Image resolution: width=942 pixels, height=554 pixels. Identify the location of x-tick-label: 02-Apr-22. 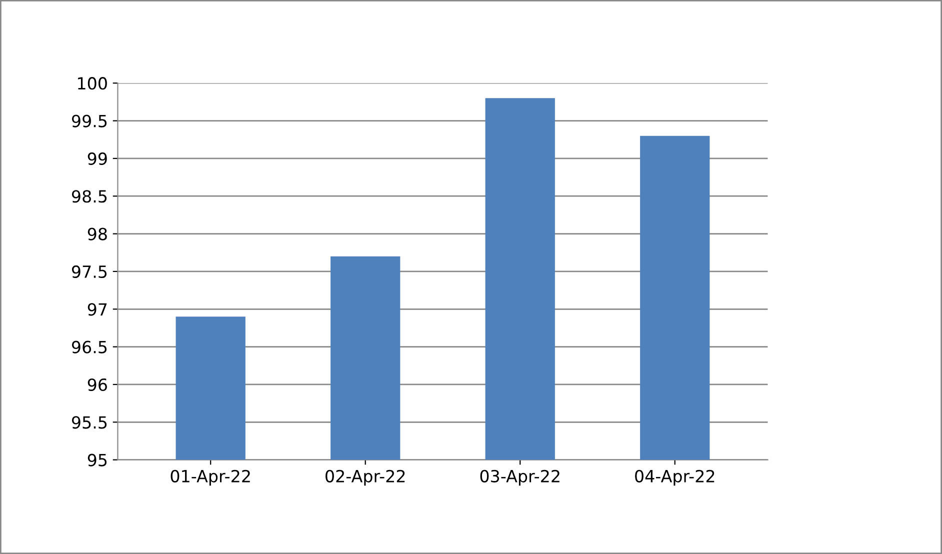
(365, 478).